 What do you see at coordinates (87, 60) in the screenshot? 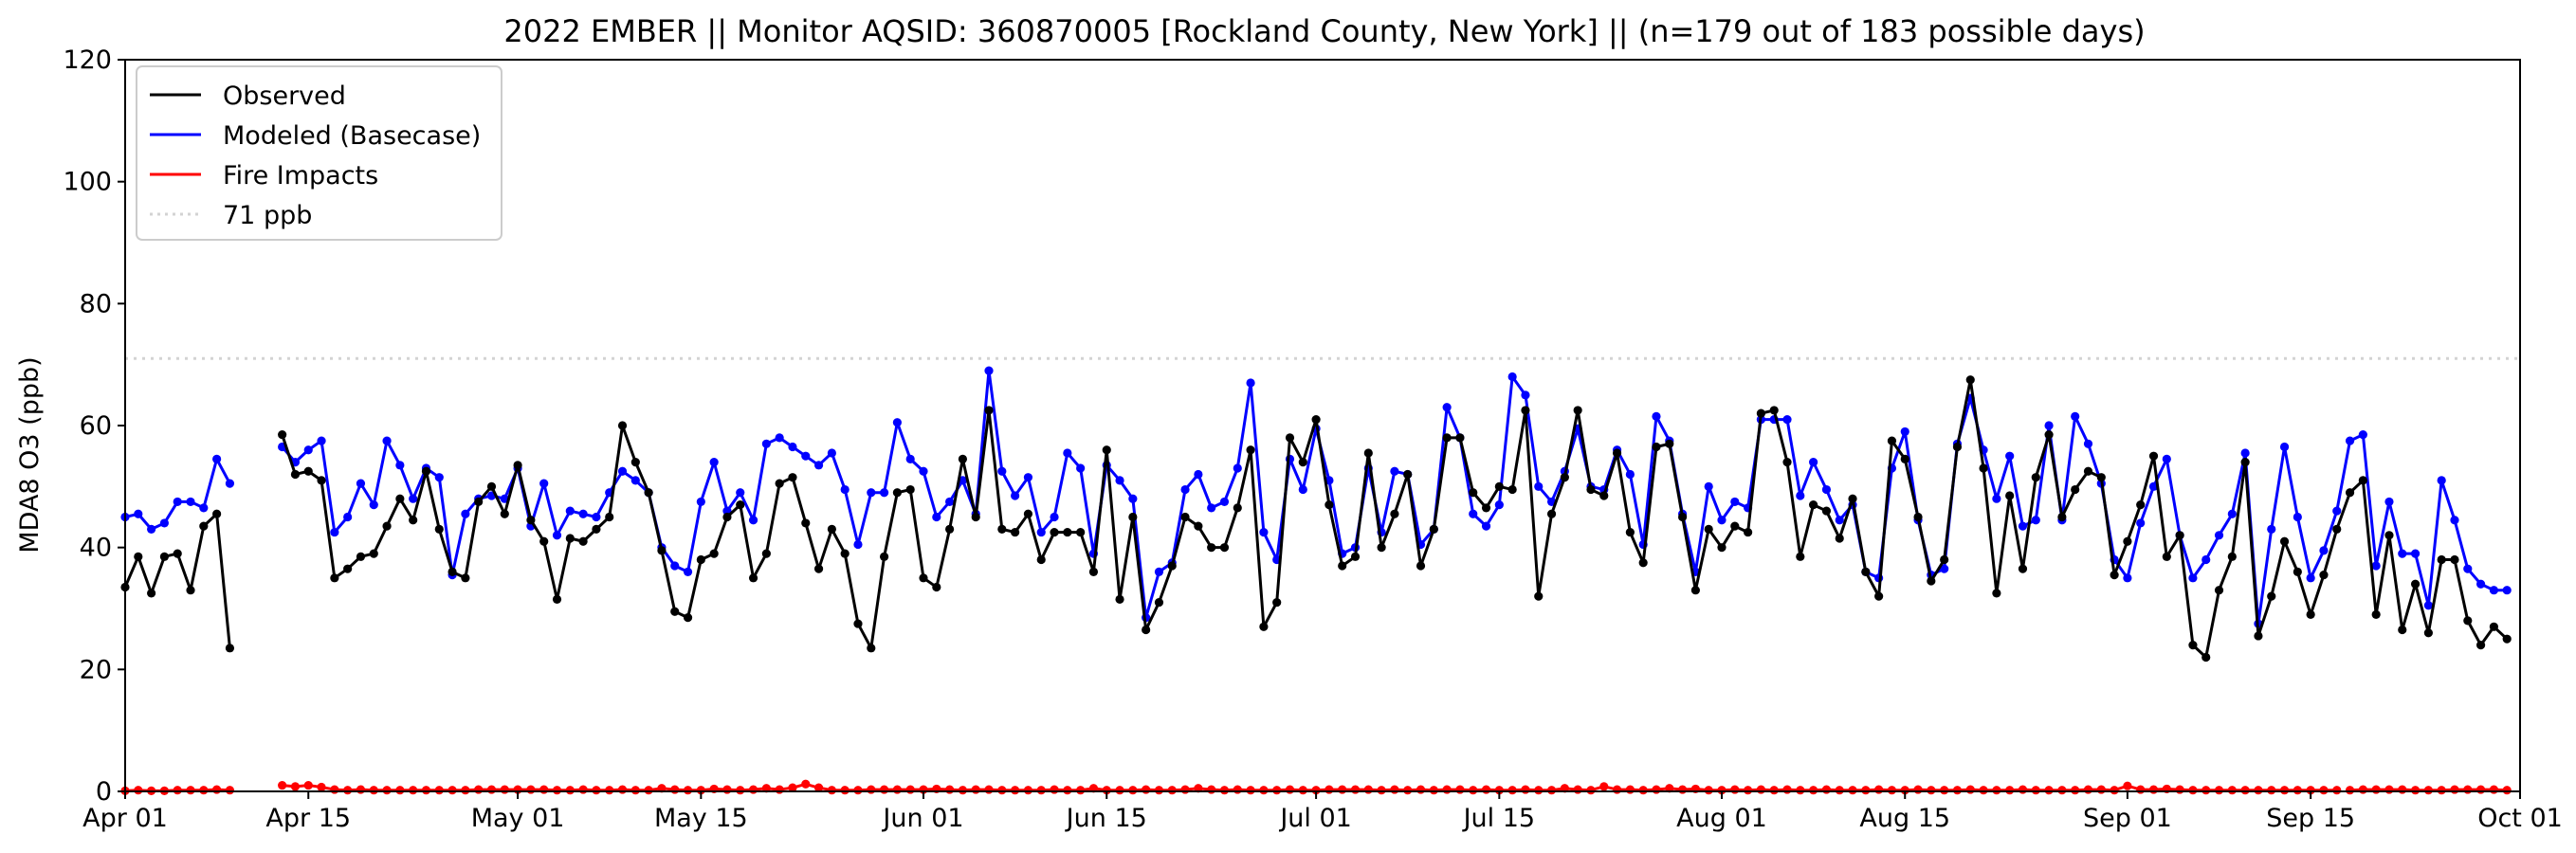
I see `y-tick-label: 120` at bounding box center [87, 60].